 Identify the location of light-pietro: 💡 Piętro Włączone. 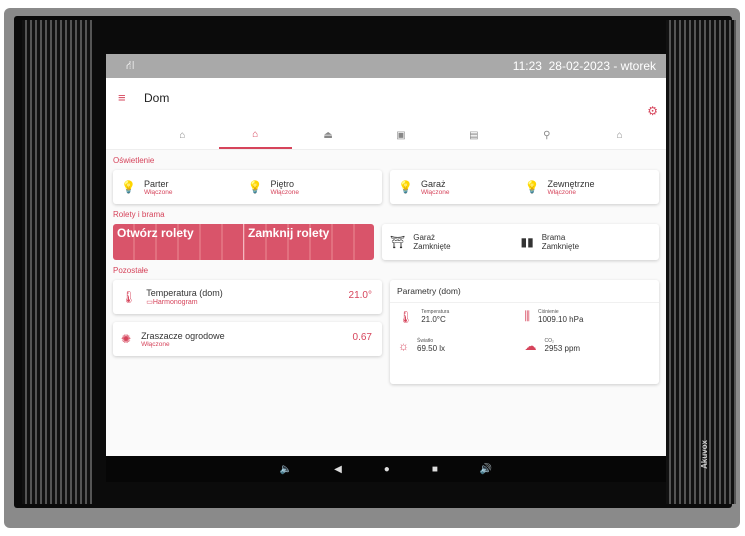
(273, 187).